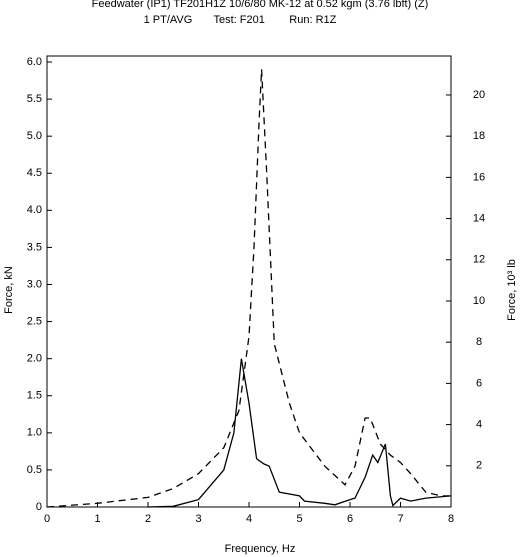 The width and height of the screenshot is (520, 557). Describe the element at coordinates (148, 519) in the screenshot. I see `x-tick-label: 2` at that location.